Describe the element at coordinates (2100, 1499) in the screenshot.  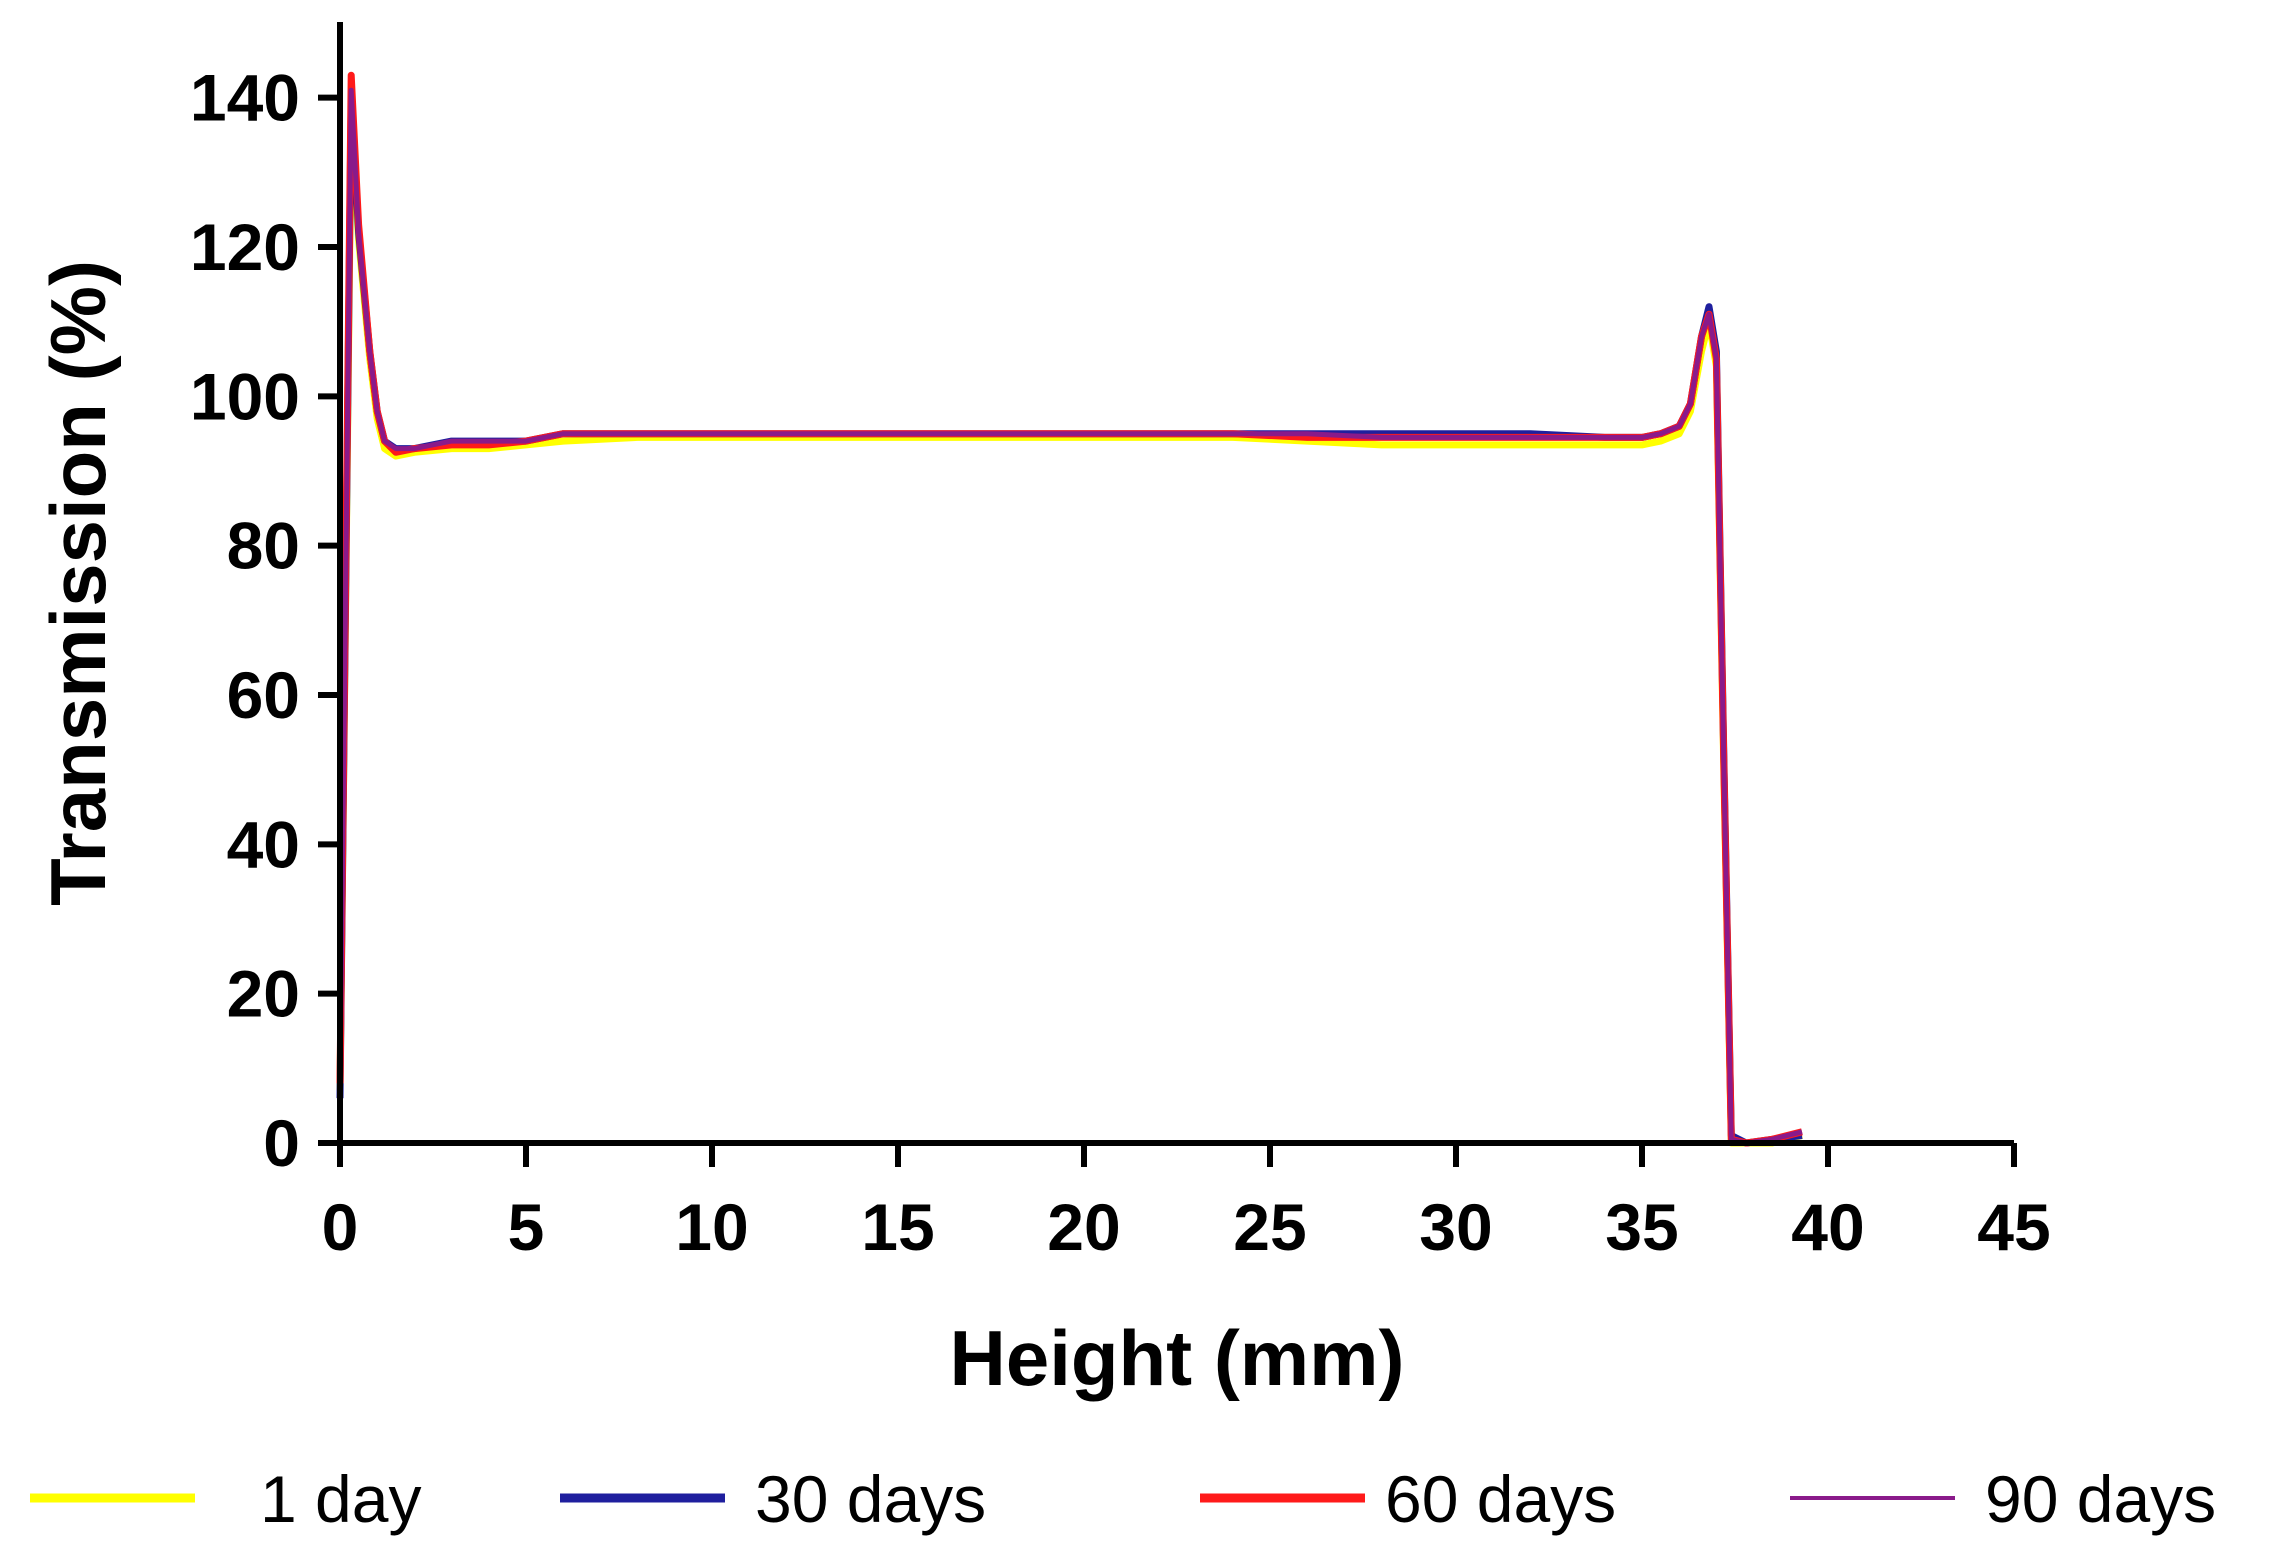
I see `legend-label-4: 90 days` at that location.